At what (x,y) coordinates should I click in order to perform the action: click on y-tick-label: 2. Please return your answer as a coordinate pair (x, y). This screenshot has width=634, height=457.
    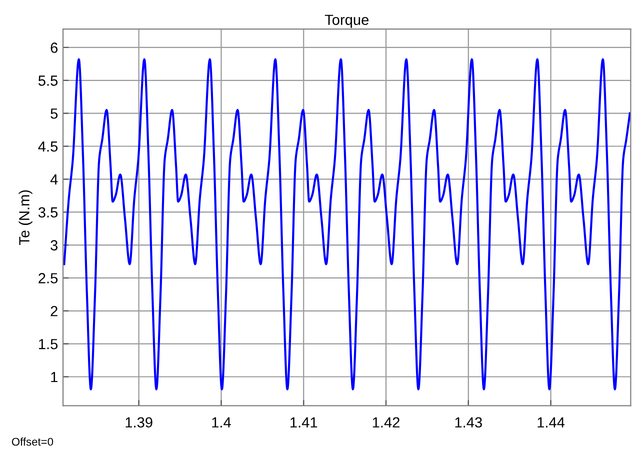
    Looking at the image, I should click on (54, 311).